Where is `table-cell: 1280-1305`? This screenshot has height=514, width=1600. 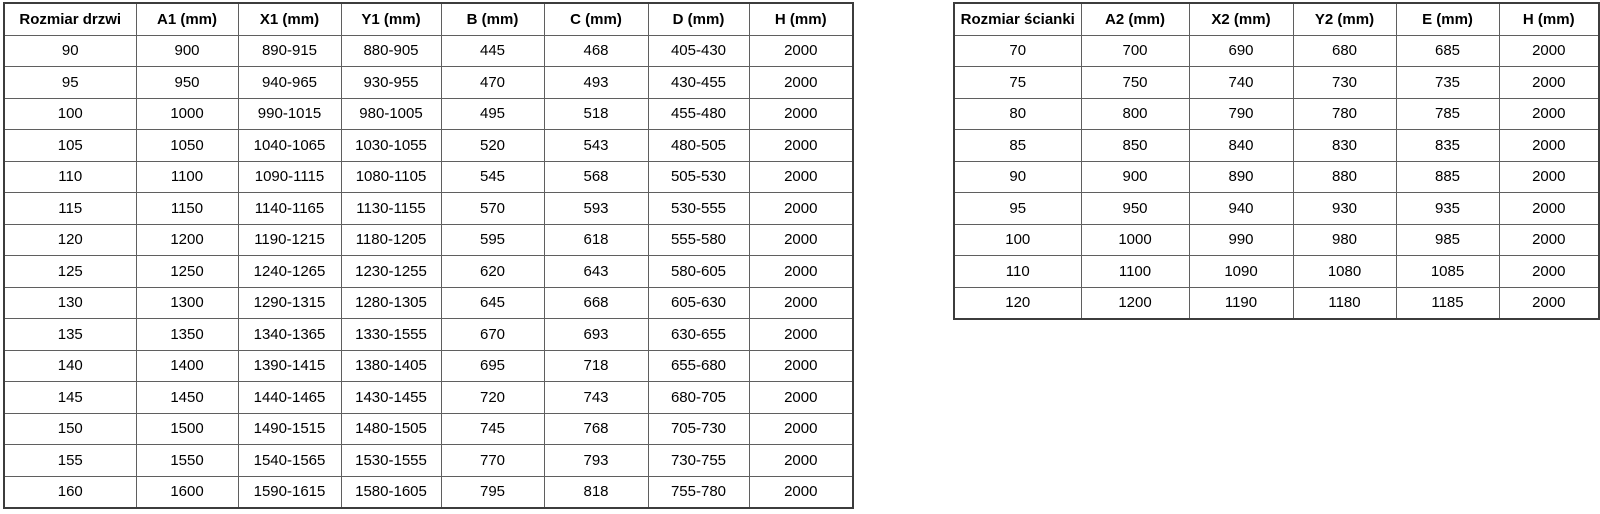
table-cell: 1280-1305 is located at coordinates (391, 302).